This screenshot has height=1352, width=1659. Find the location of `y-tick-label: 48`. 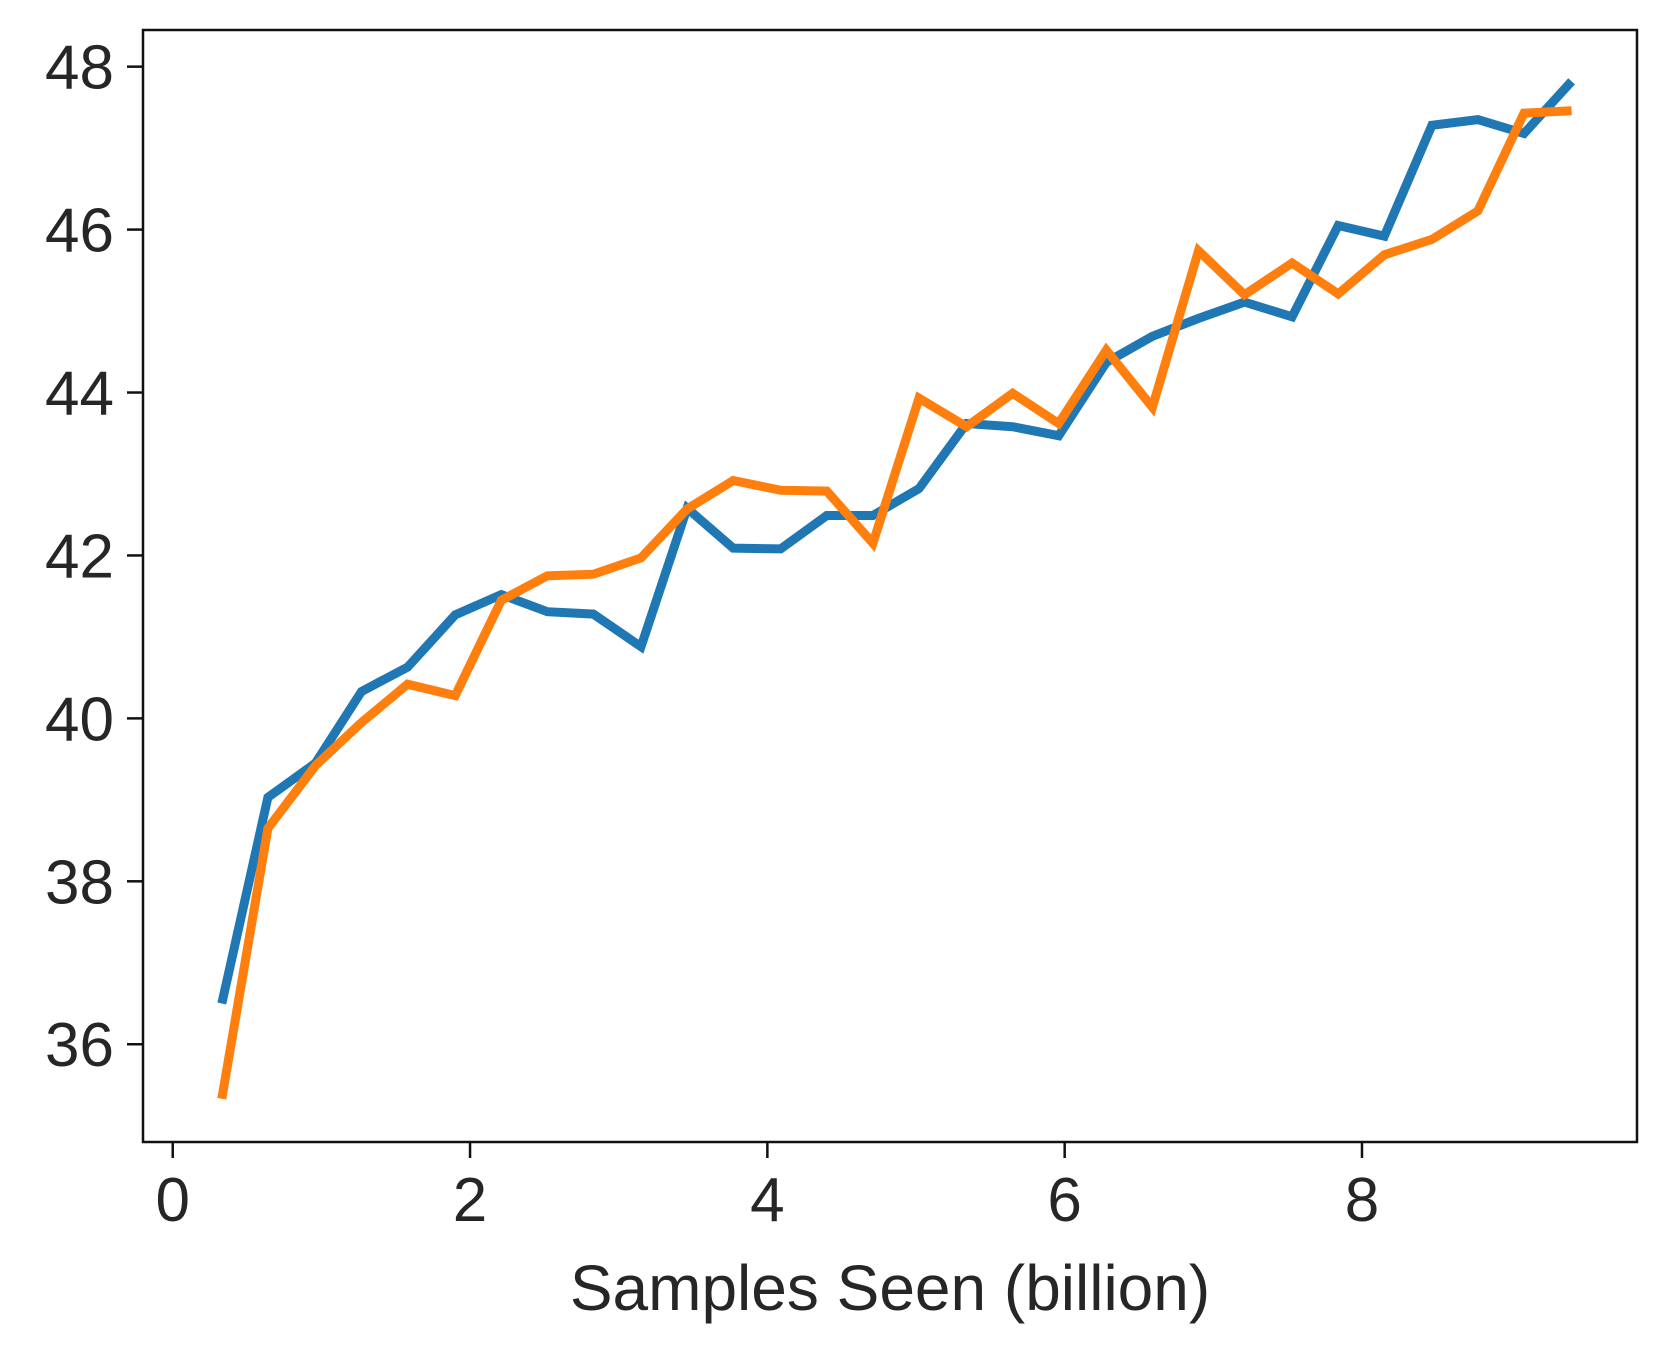

y-tick-label: 48 is located at coordinates (79, 68).